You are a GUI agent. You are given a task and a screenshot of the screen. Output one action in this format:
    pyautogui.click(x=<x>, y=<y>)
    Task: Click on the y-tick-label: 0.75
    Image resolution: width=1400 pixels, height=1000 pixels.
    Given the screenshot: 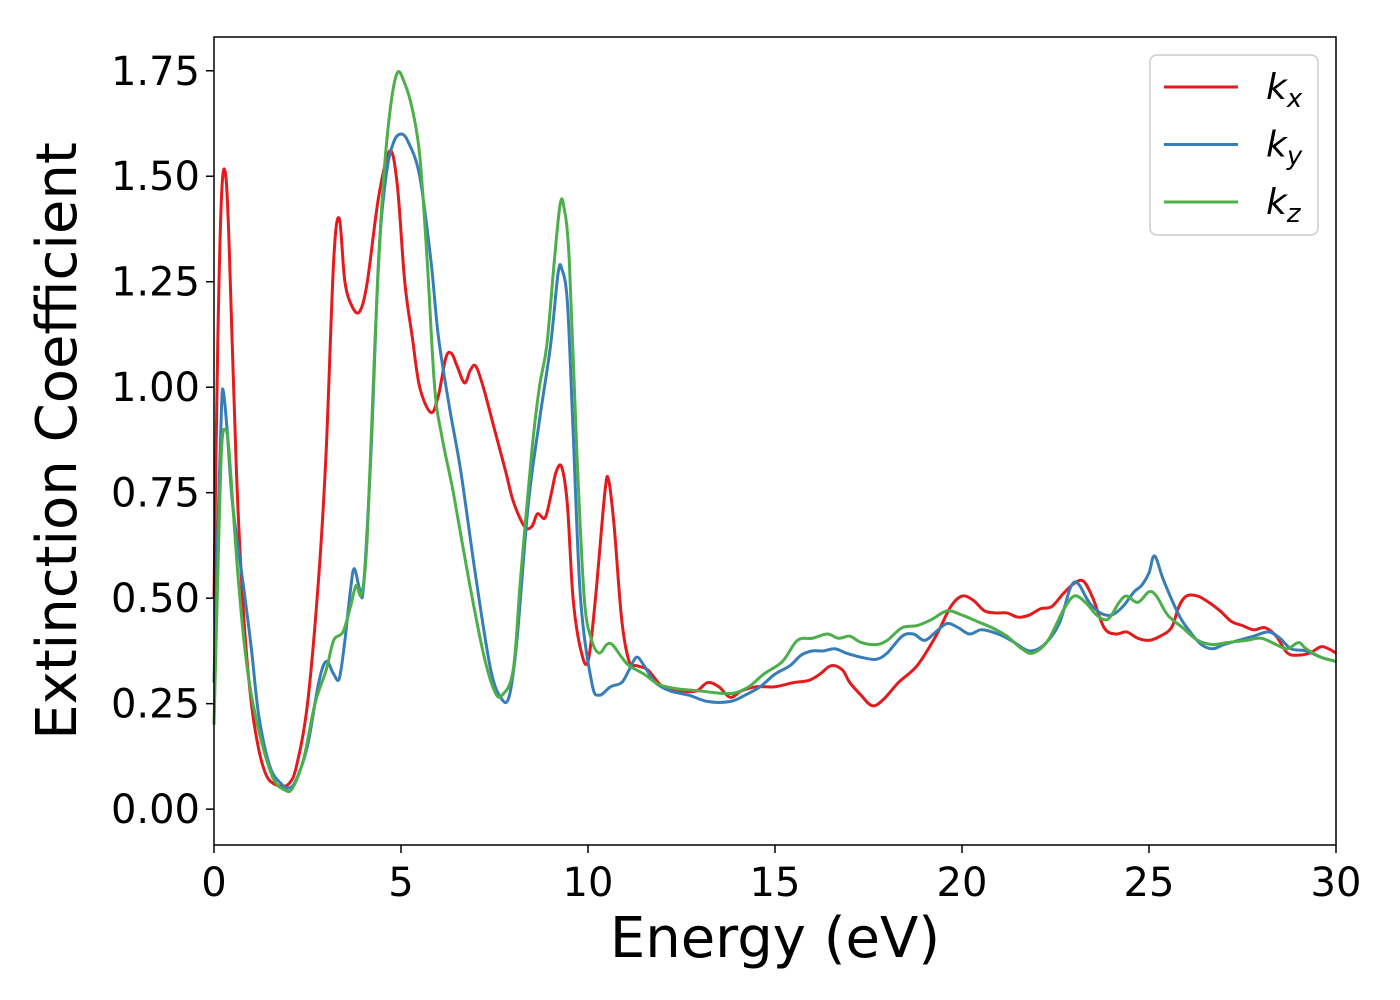 What is the action you would take?
    pyautogui.click(x=155, y=494)
    